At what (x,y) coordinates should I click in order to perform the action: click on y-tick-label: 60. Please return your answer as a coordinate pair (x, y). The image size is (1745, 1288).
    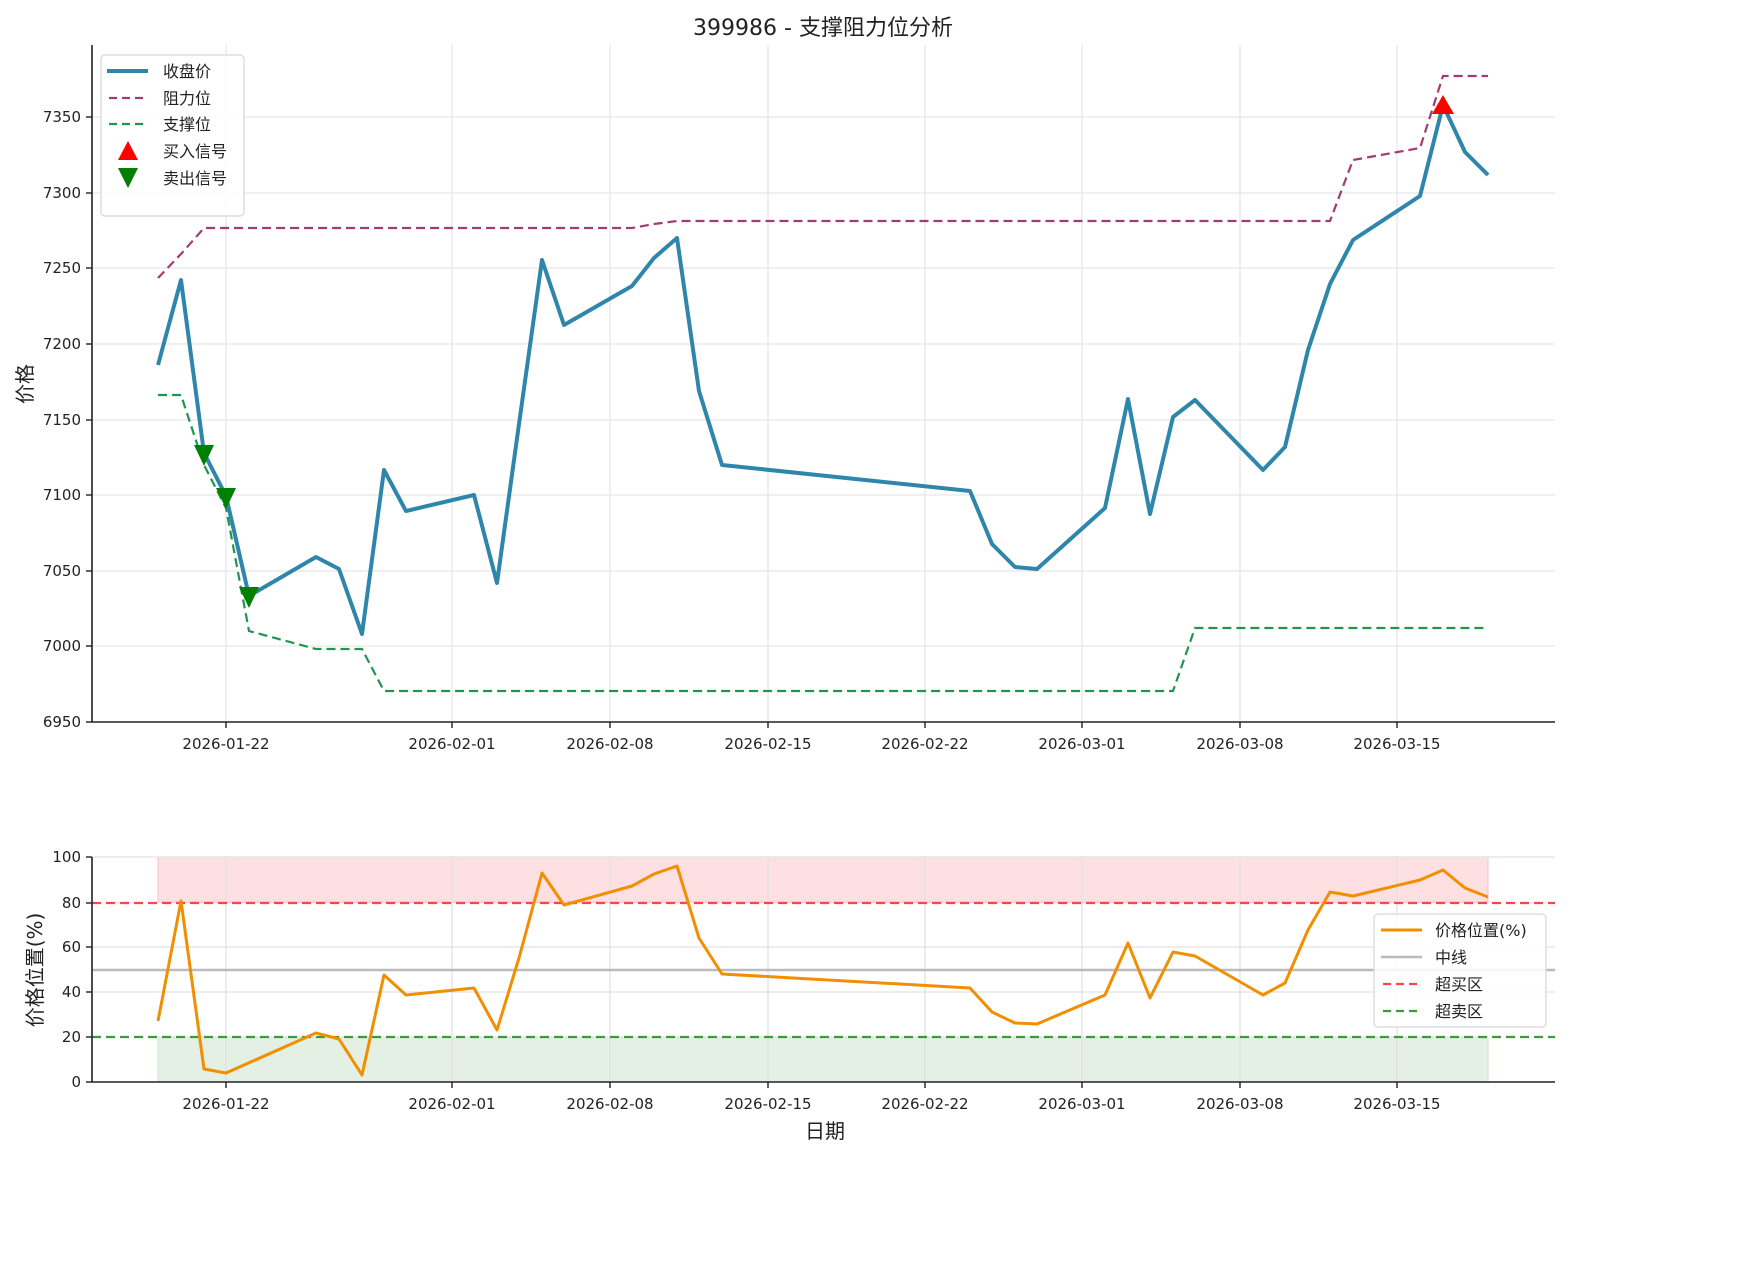
    Looking at the image, I should click on (71, 947).